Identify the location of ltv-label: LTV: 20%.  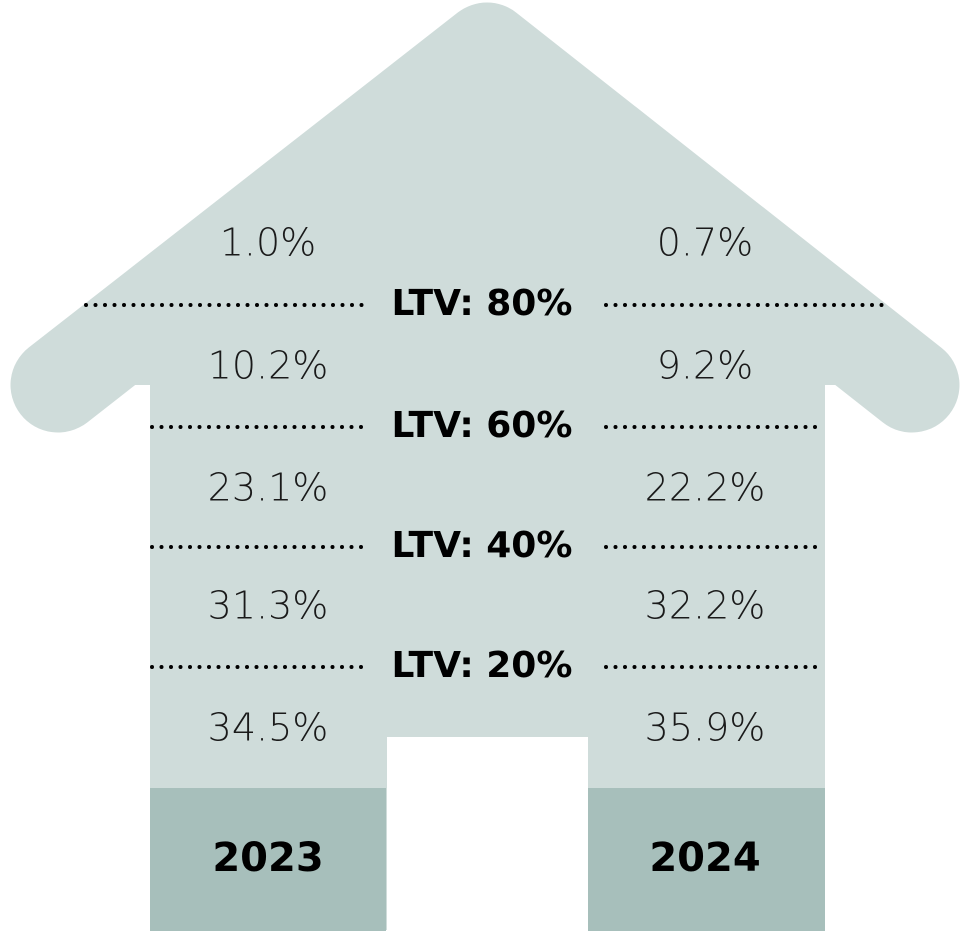
(482, 665).